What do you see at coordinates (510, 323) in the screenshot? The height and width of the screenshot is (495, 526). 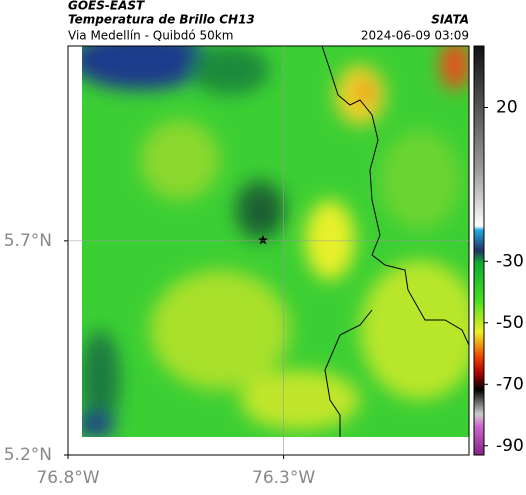 I see `colorbar-tick-label: -50` at bounding box center [510, 323].